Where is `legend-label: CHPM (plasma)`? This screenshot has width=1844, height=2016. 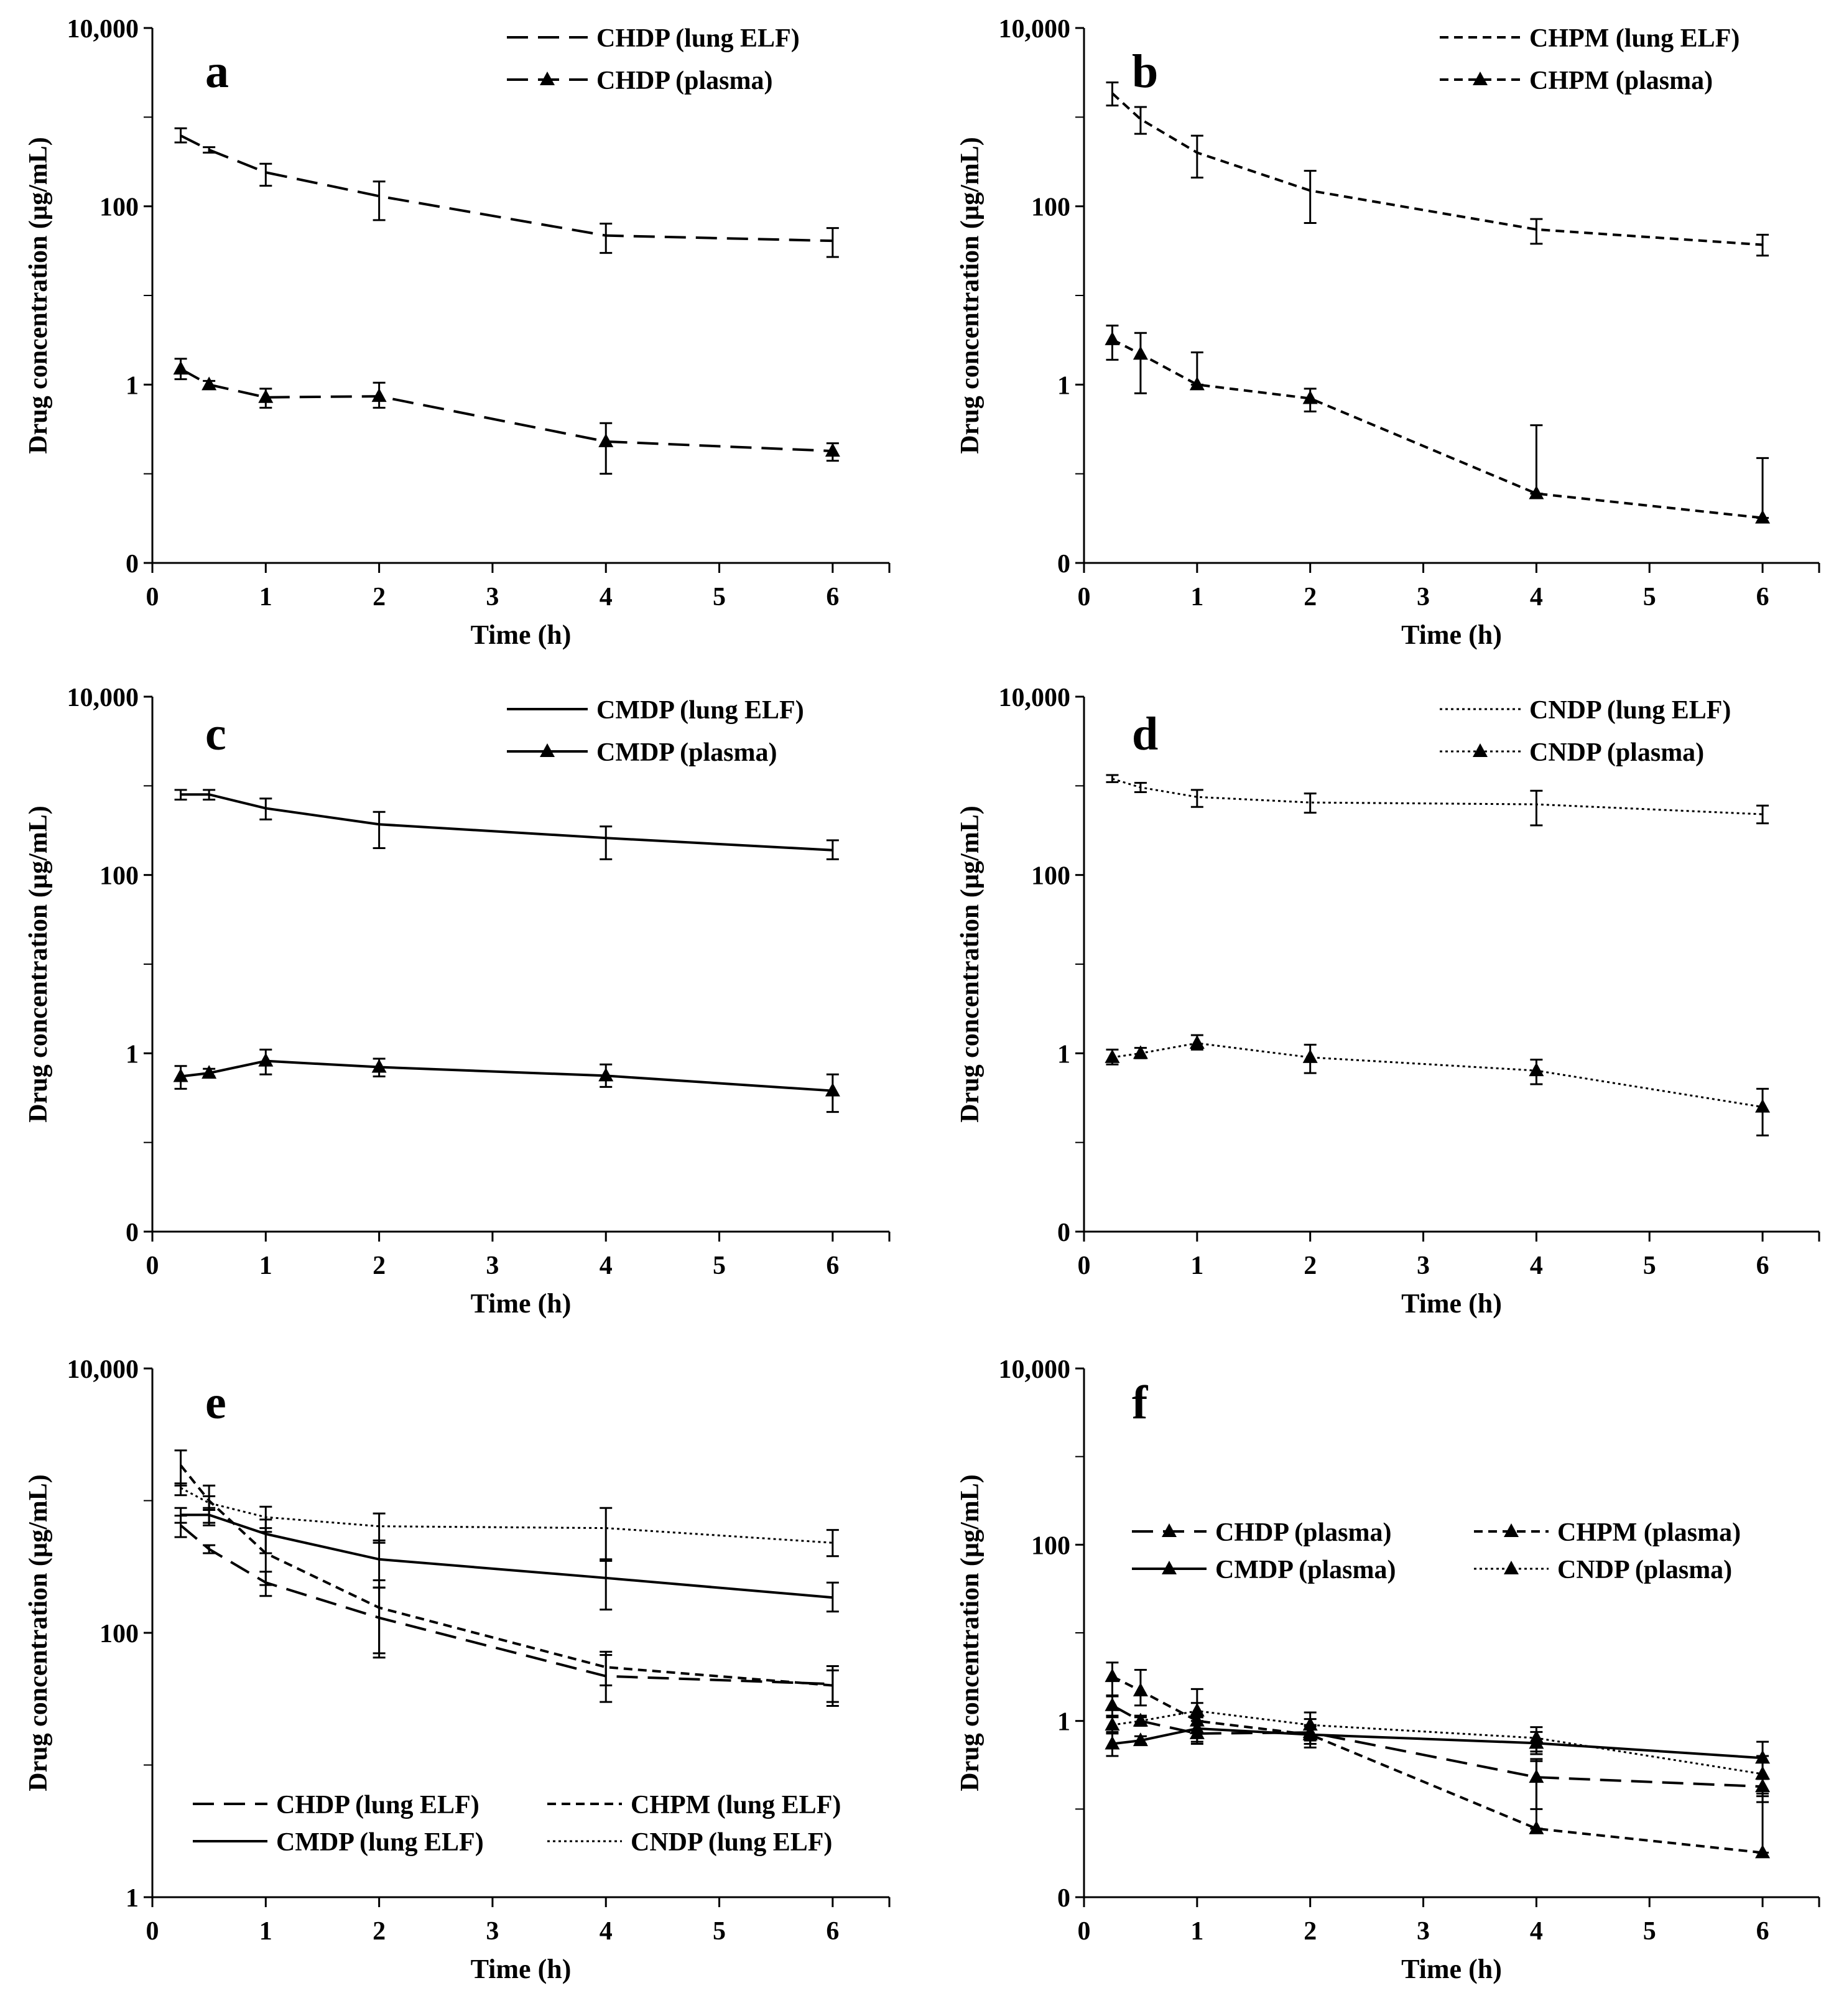 legend-label: CHPM (plasma) is located at coordinates (1621, 81).